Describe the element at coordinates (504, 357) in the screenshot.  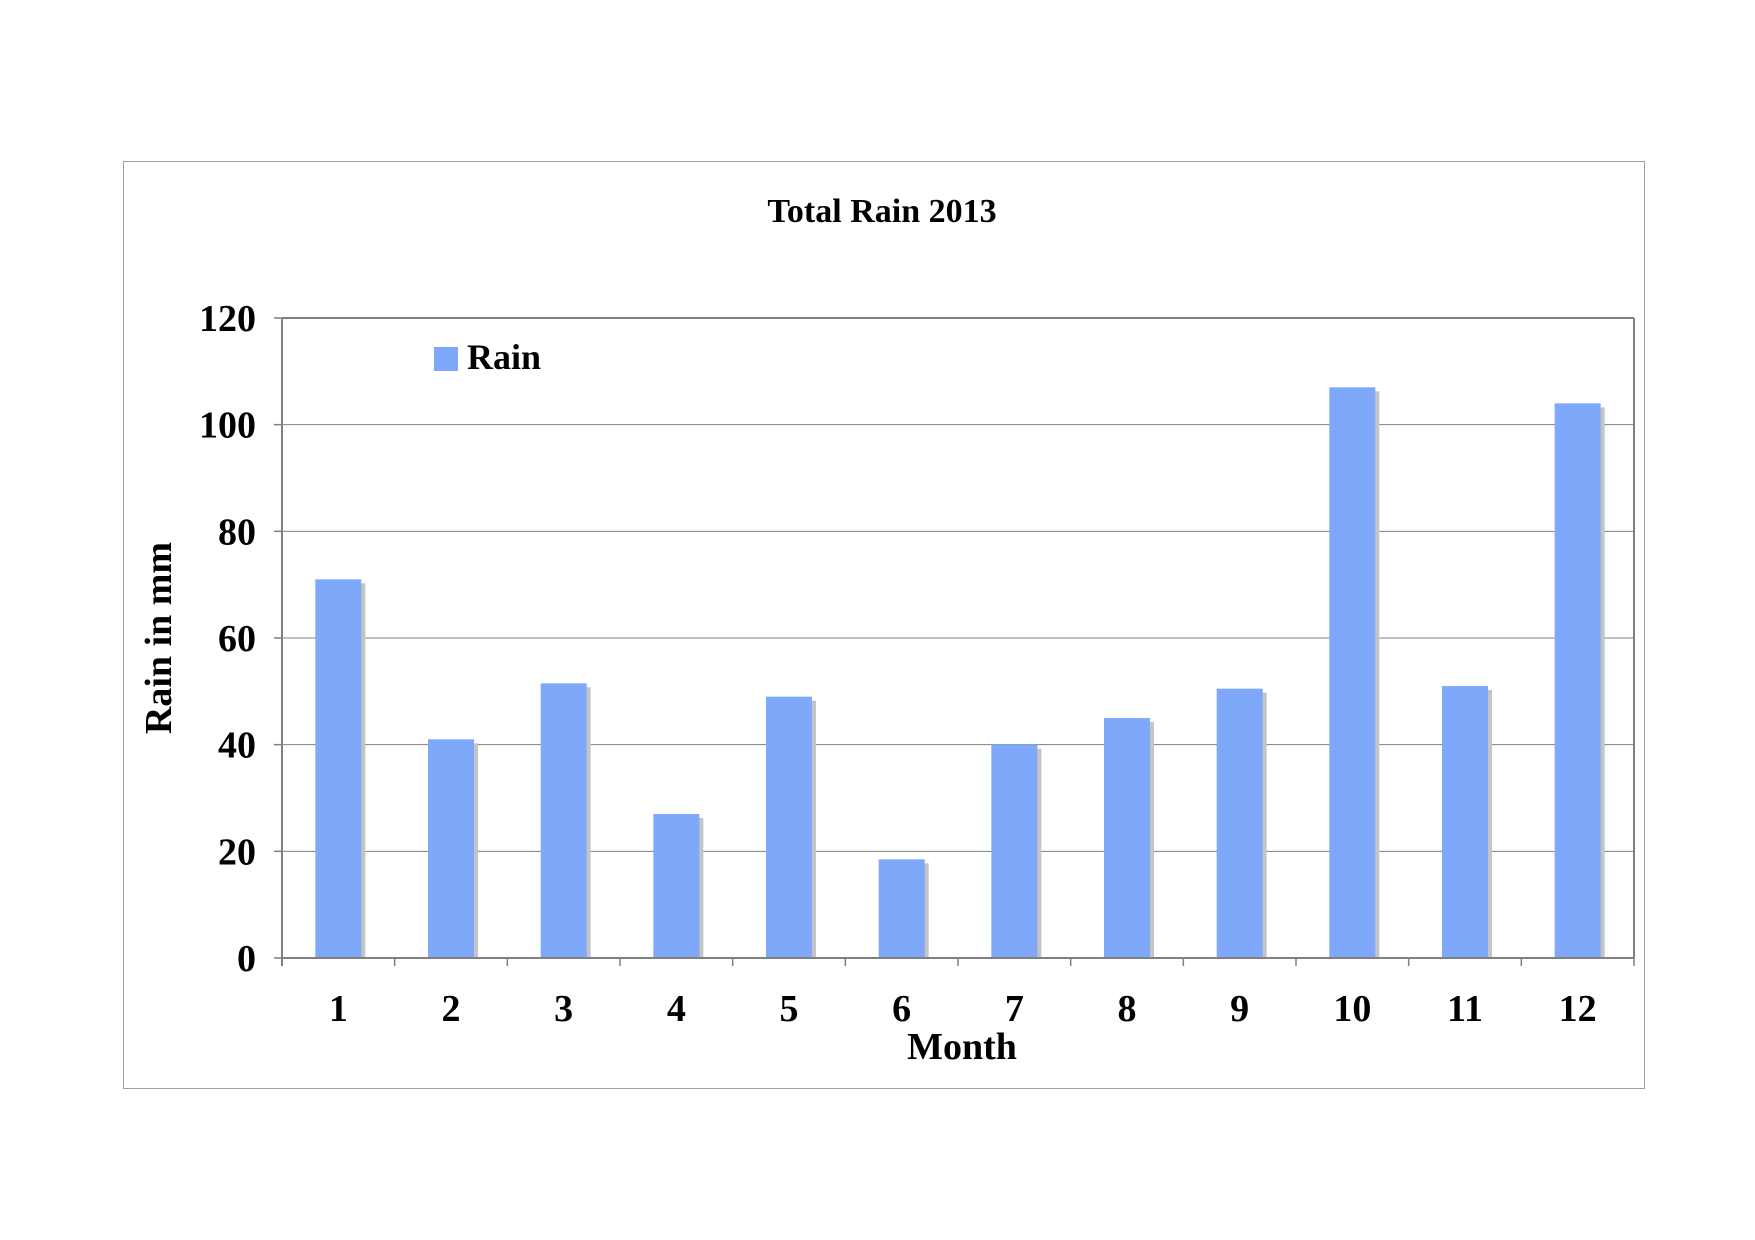
I see `legend-label-rain: Rain` at that location.